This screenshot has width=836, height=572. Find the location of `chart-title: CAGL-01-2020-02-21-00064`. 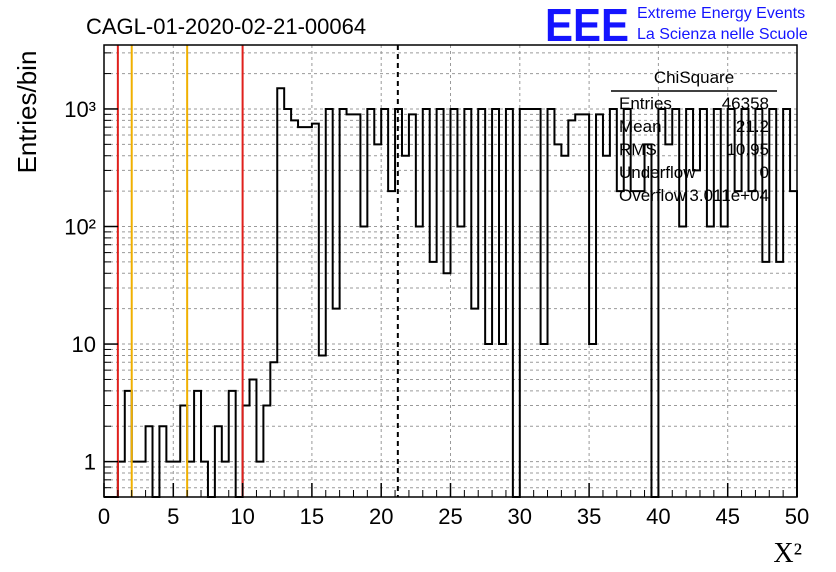

chart-title: CAGL-01-2020-02-21-00064 is located at coordinates (226, 26).